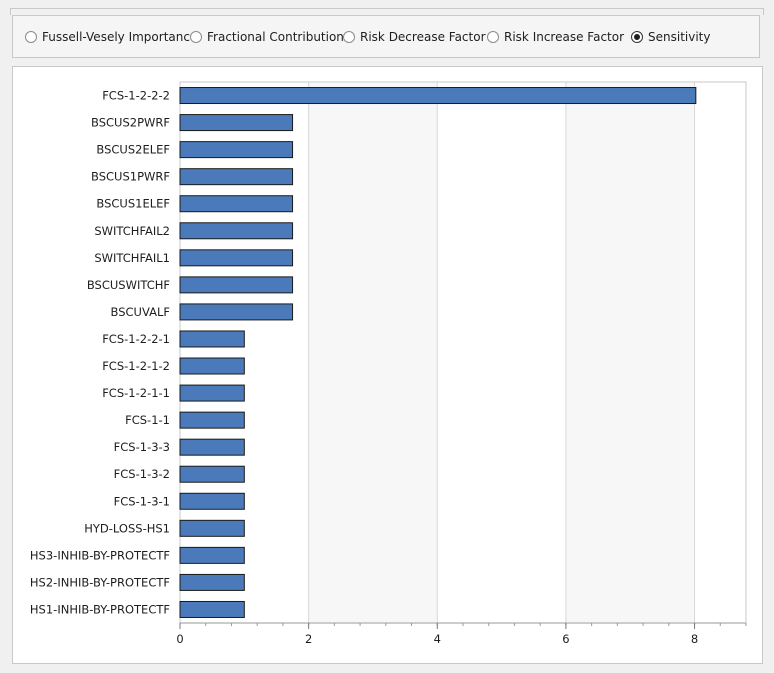 This screenshot has width=774, height=673. What do you see at coordinates (136, 96) in the screenshot?
I see `category-label: FCS-1-2-2-2` at bounding box center [136, 96].